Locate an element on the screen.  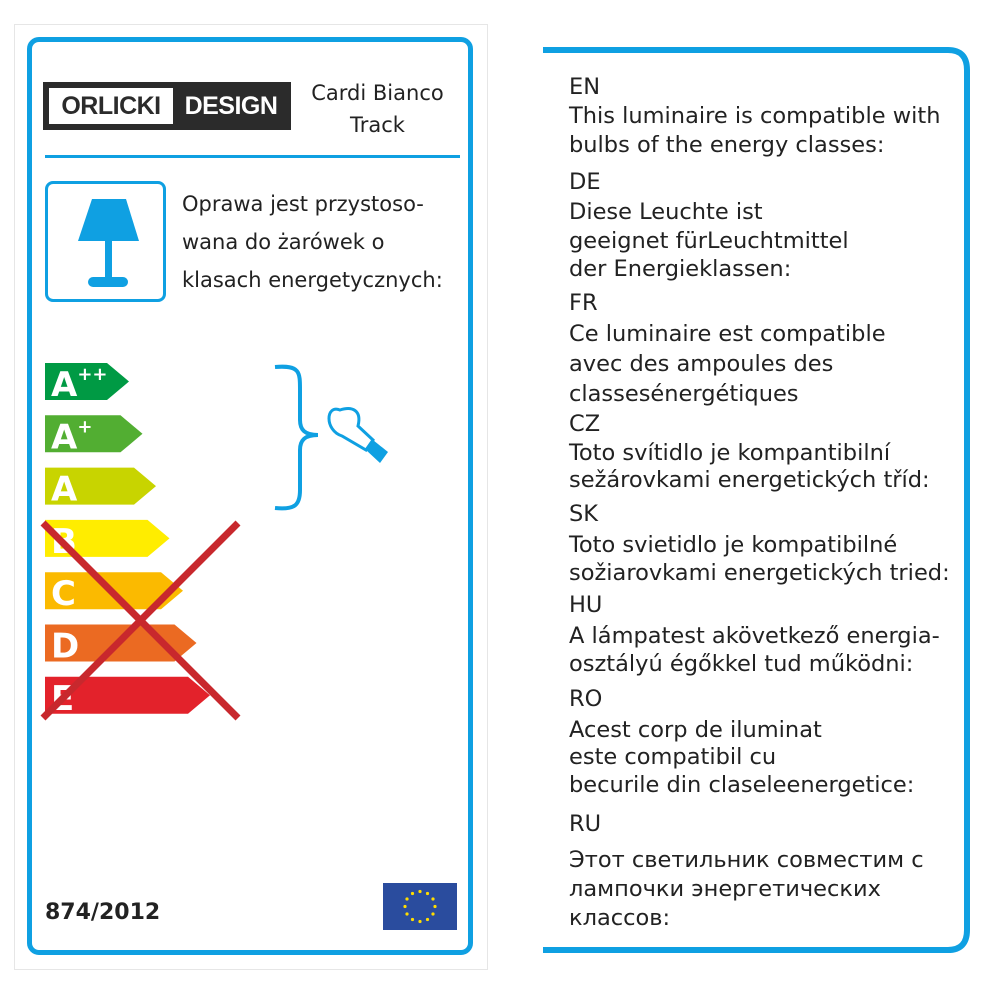
text-line: A lámpatest akövetkező energia- is located at coordinates (754, 636).